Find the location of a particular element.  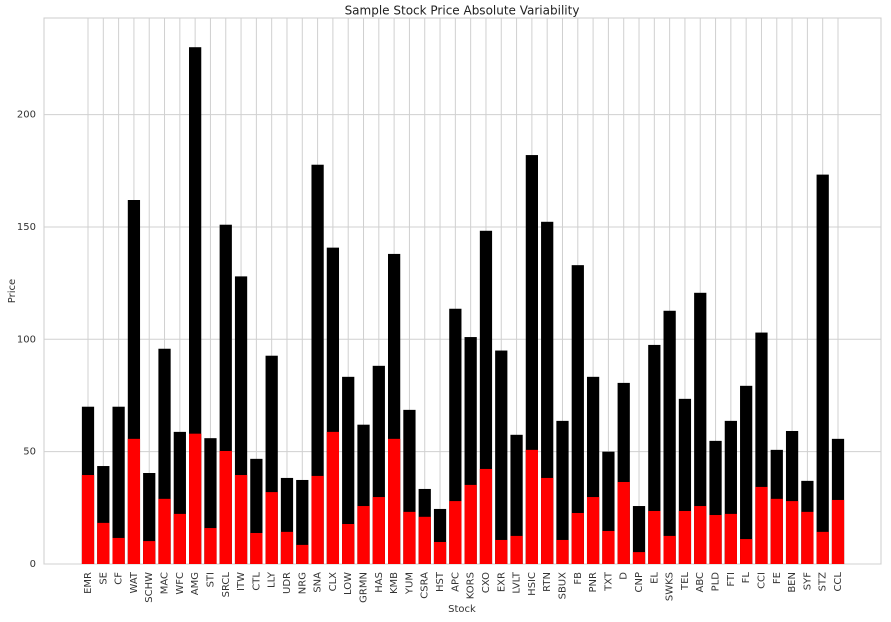

x-tick-label: AMG is located at coordinates (195, 583).